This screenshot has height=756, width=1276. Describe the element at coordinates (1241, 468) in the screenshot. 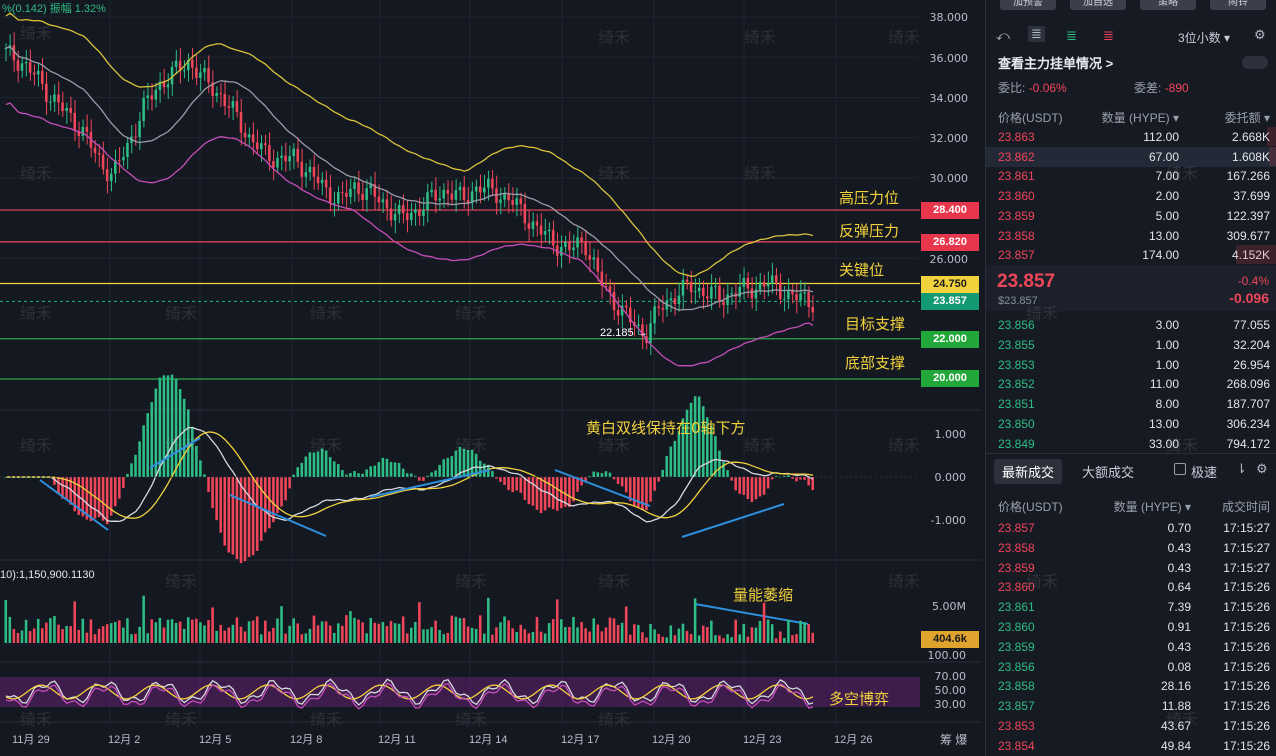

I see `filter-icon: ⇂` at that location.